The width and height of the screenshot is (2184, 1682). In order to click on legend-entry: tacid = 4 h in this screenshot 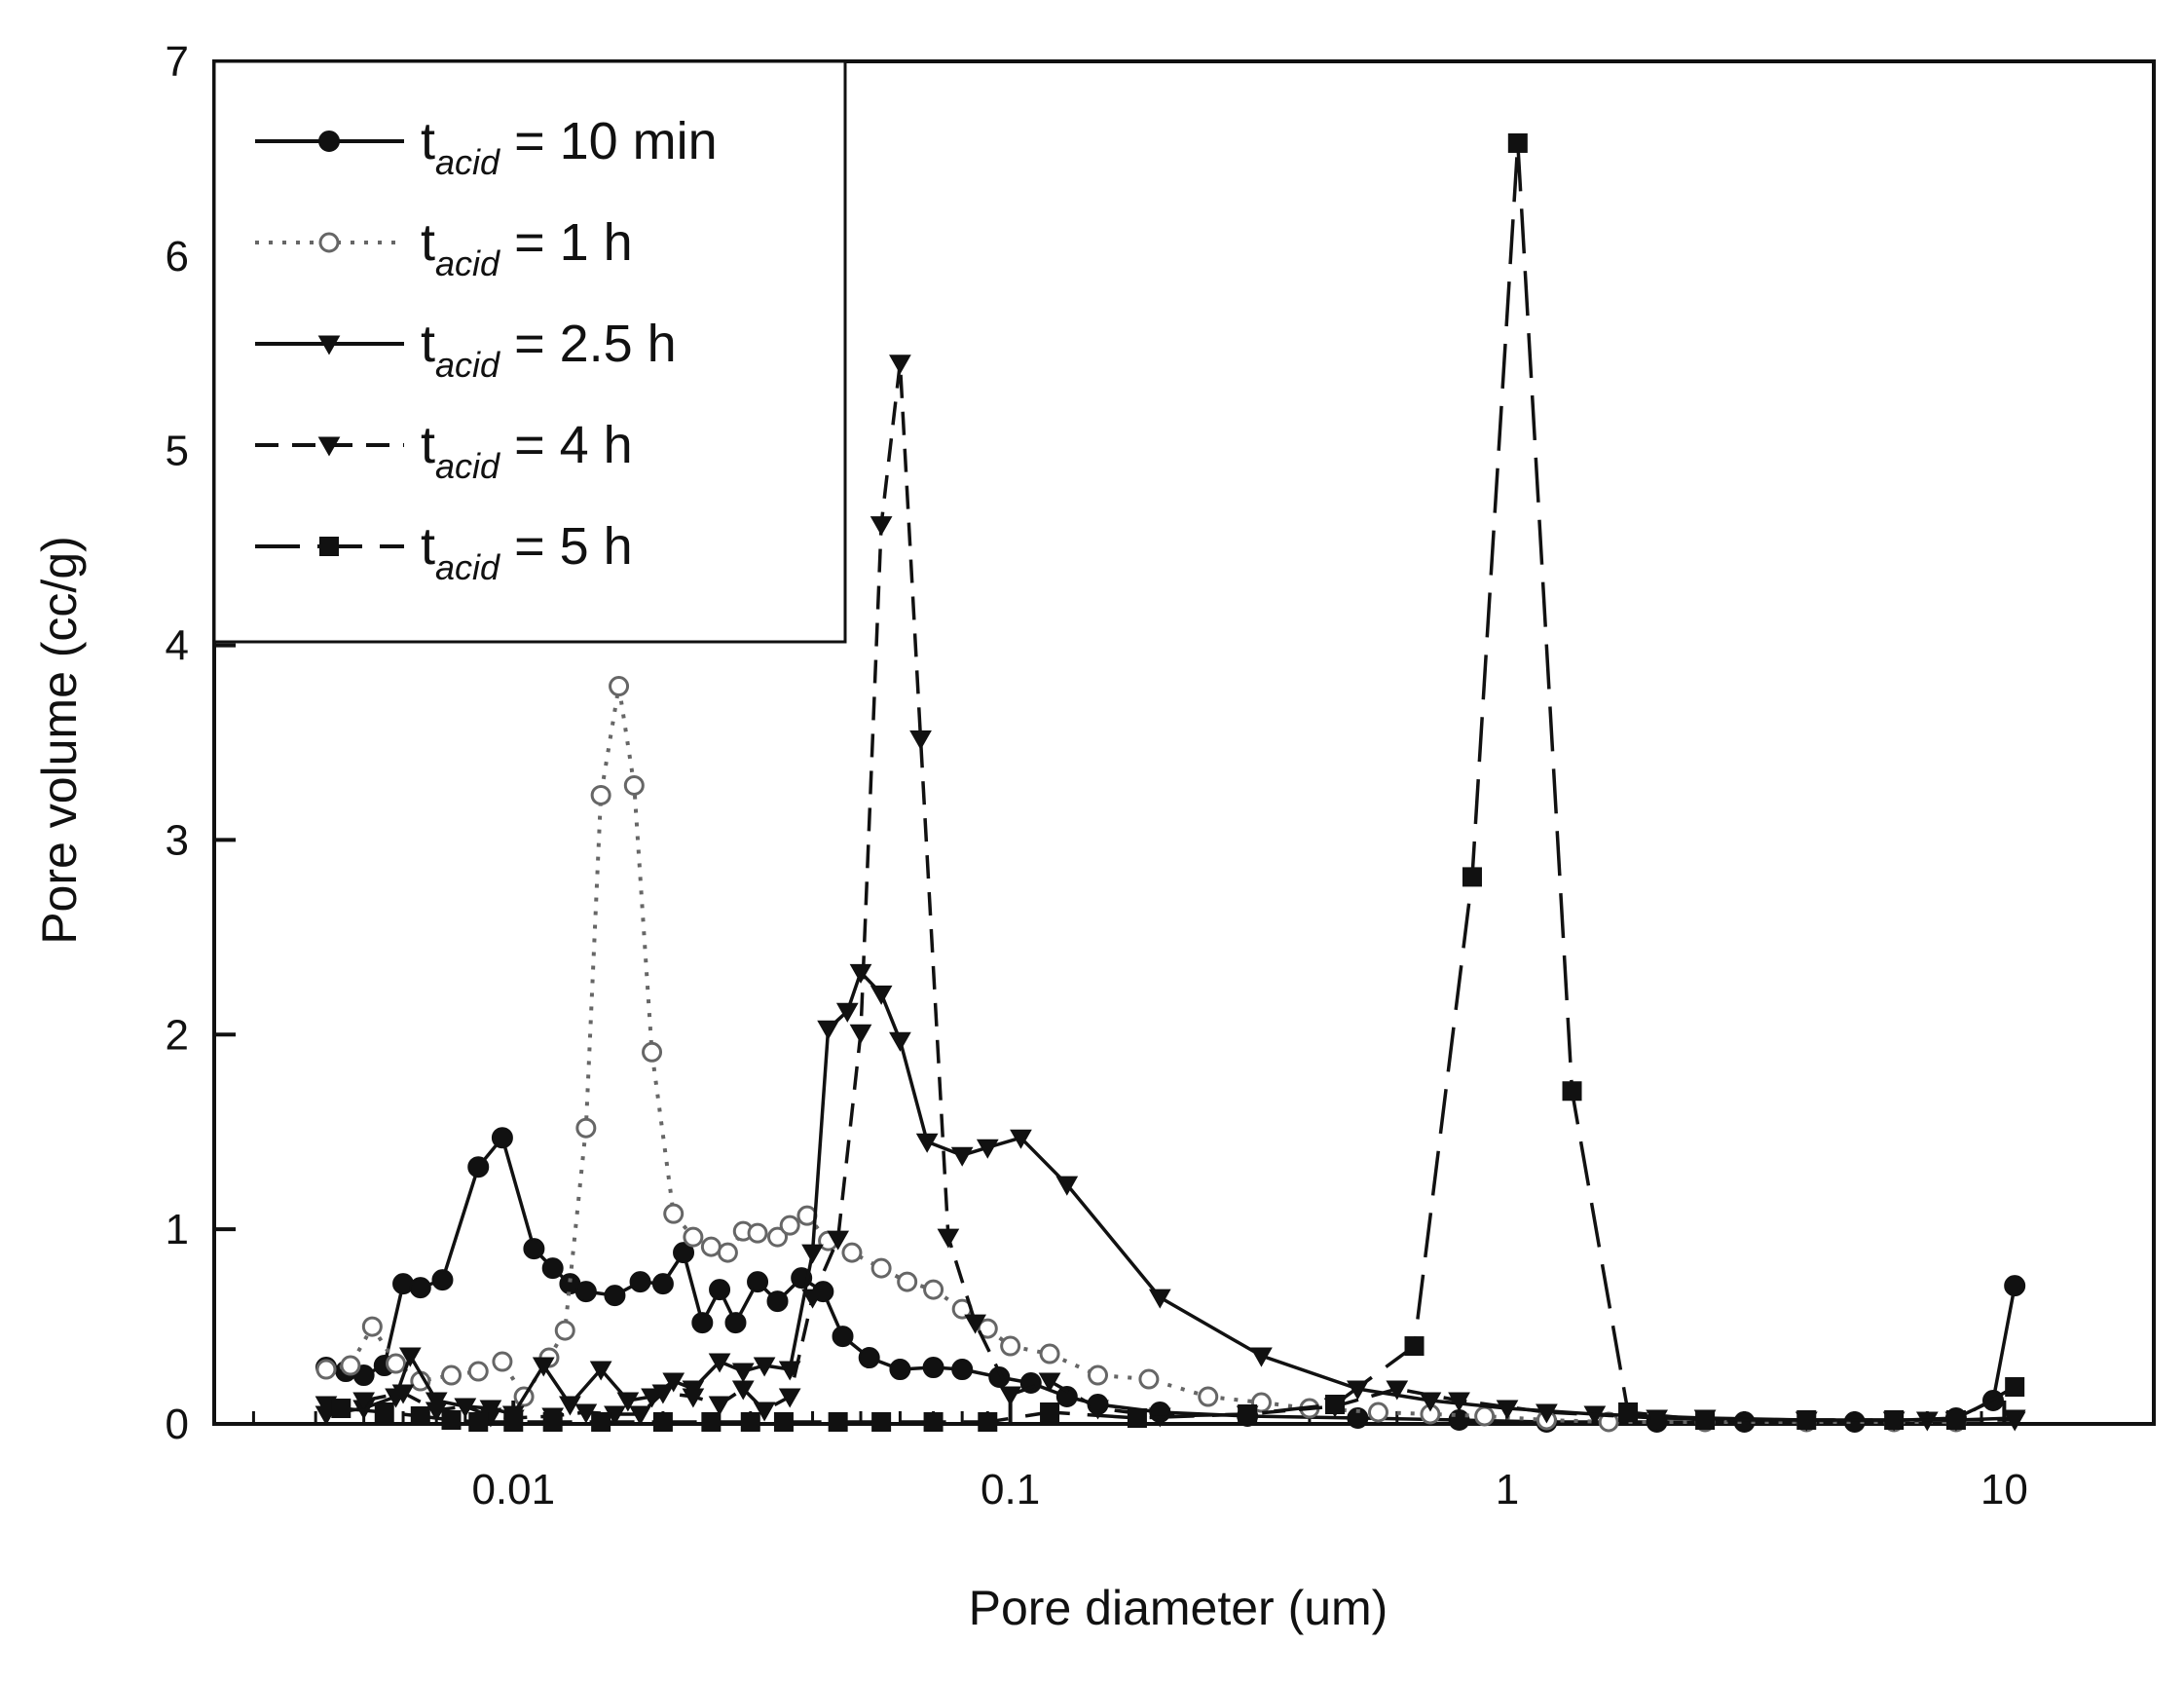, I will do `click(444, 451)`.